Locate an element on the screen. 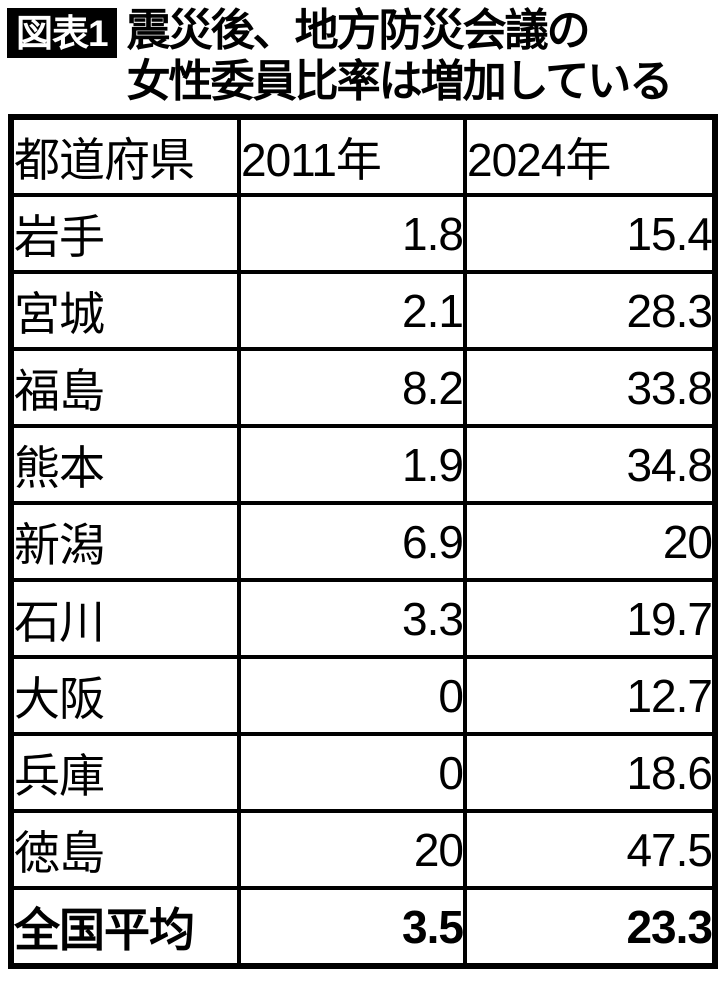 The image size is (720, 995). table-row: 福島 8.2 33.8 is located at coordinates (363, 387).